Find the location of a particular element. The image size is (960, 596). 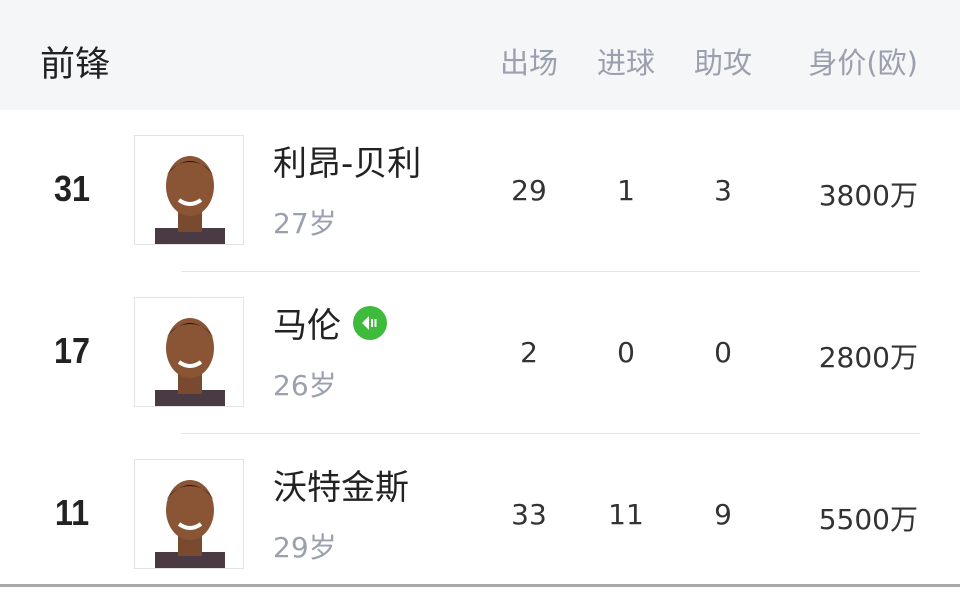

player-age: 27岁 is located at coordinates (305, 223).